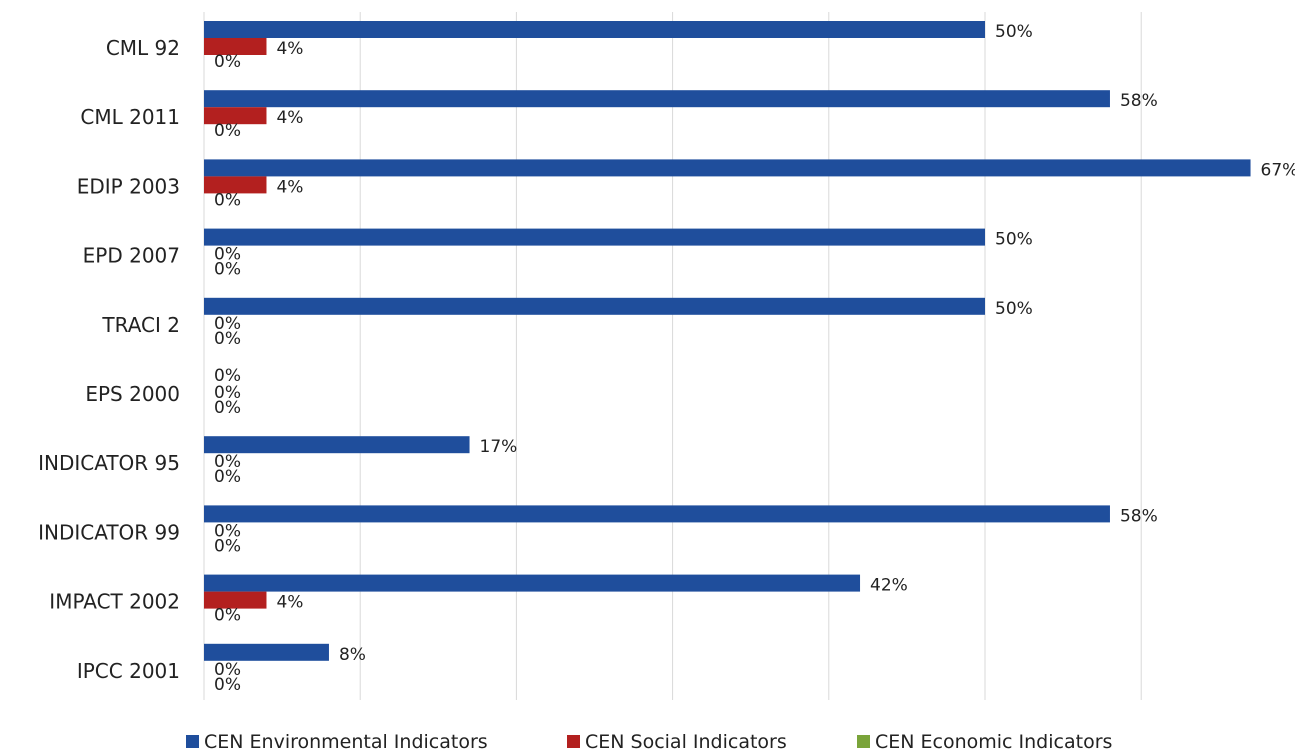 The height and width of the screenshot is (751, 1295). Describe the element at coordinates (128, 186) in the screenshot. I see `category-label: EDIP 2003` at that location.